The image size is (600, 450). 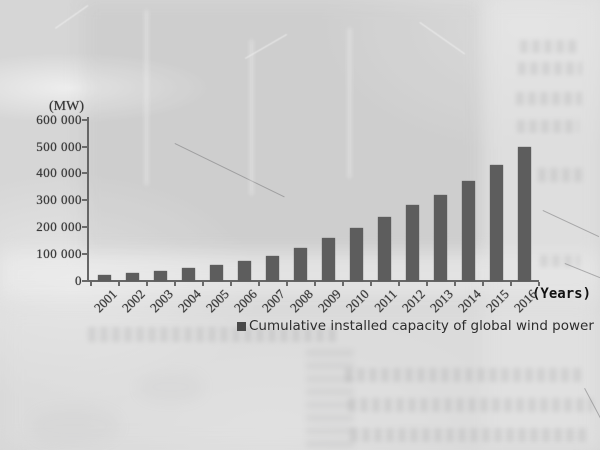 I want to click on y-axis-line, so click(x=88, y=199).